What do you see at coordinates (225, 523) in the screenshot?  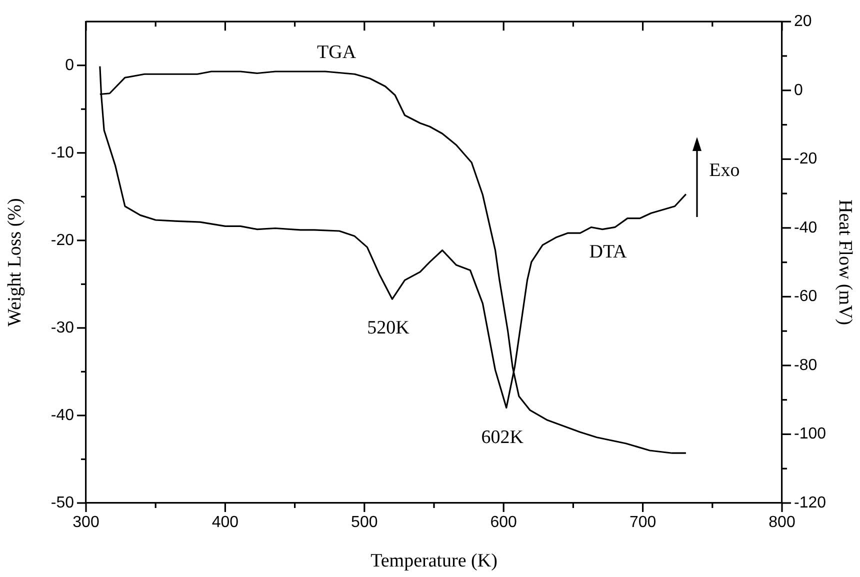 I see `x-tick-label: 400` at bounding box center [225, 523].